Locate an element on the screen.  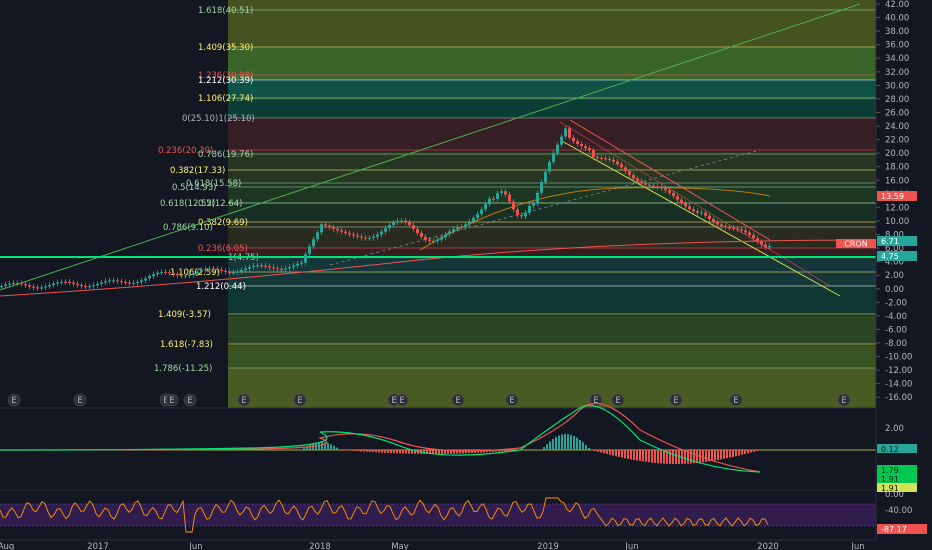
fib-level-label: 0.236(20.30) is located at coordinates (185, 151).